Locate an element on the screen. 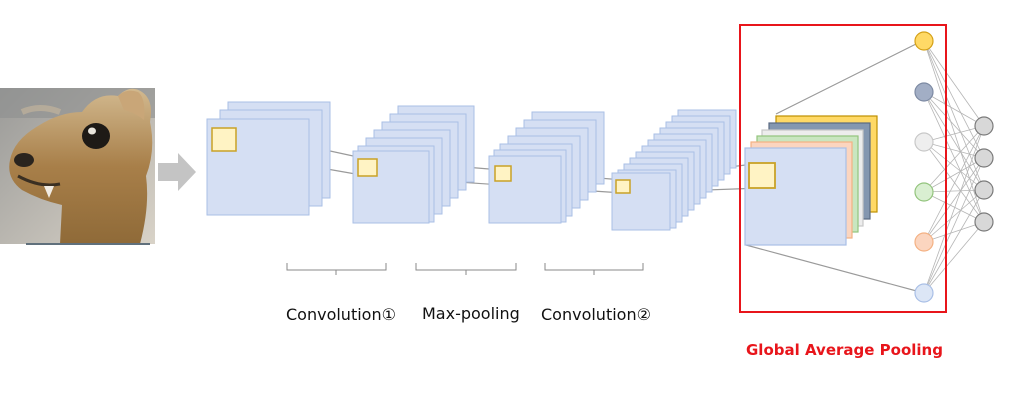  fully-connected-lines is located at coordinates (954, 167).